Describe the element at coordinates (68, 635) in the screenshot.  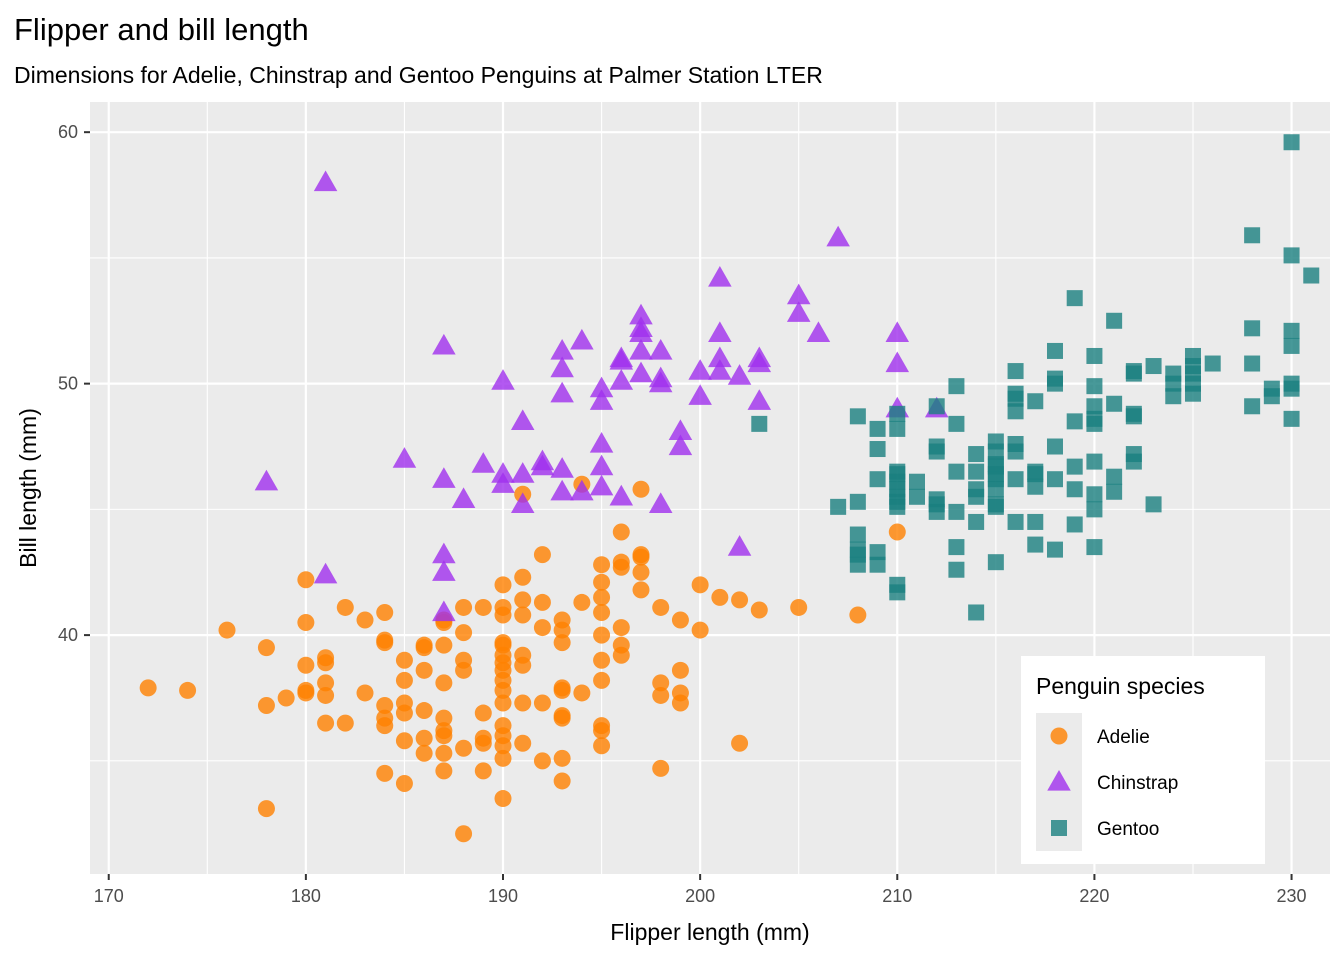
I see `y-tick-label: 40` at that location.